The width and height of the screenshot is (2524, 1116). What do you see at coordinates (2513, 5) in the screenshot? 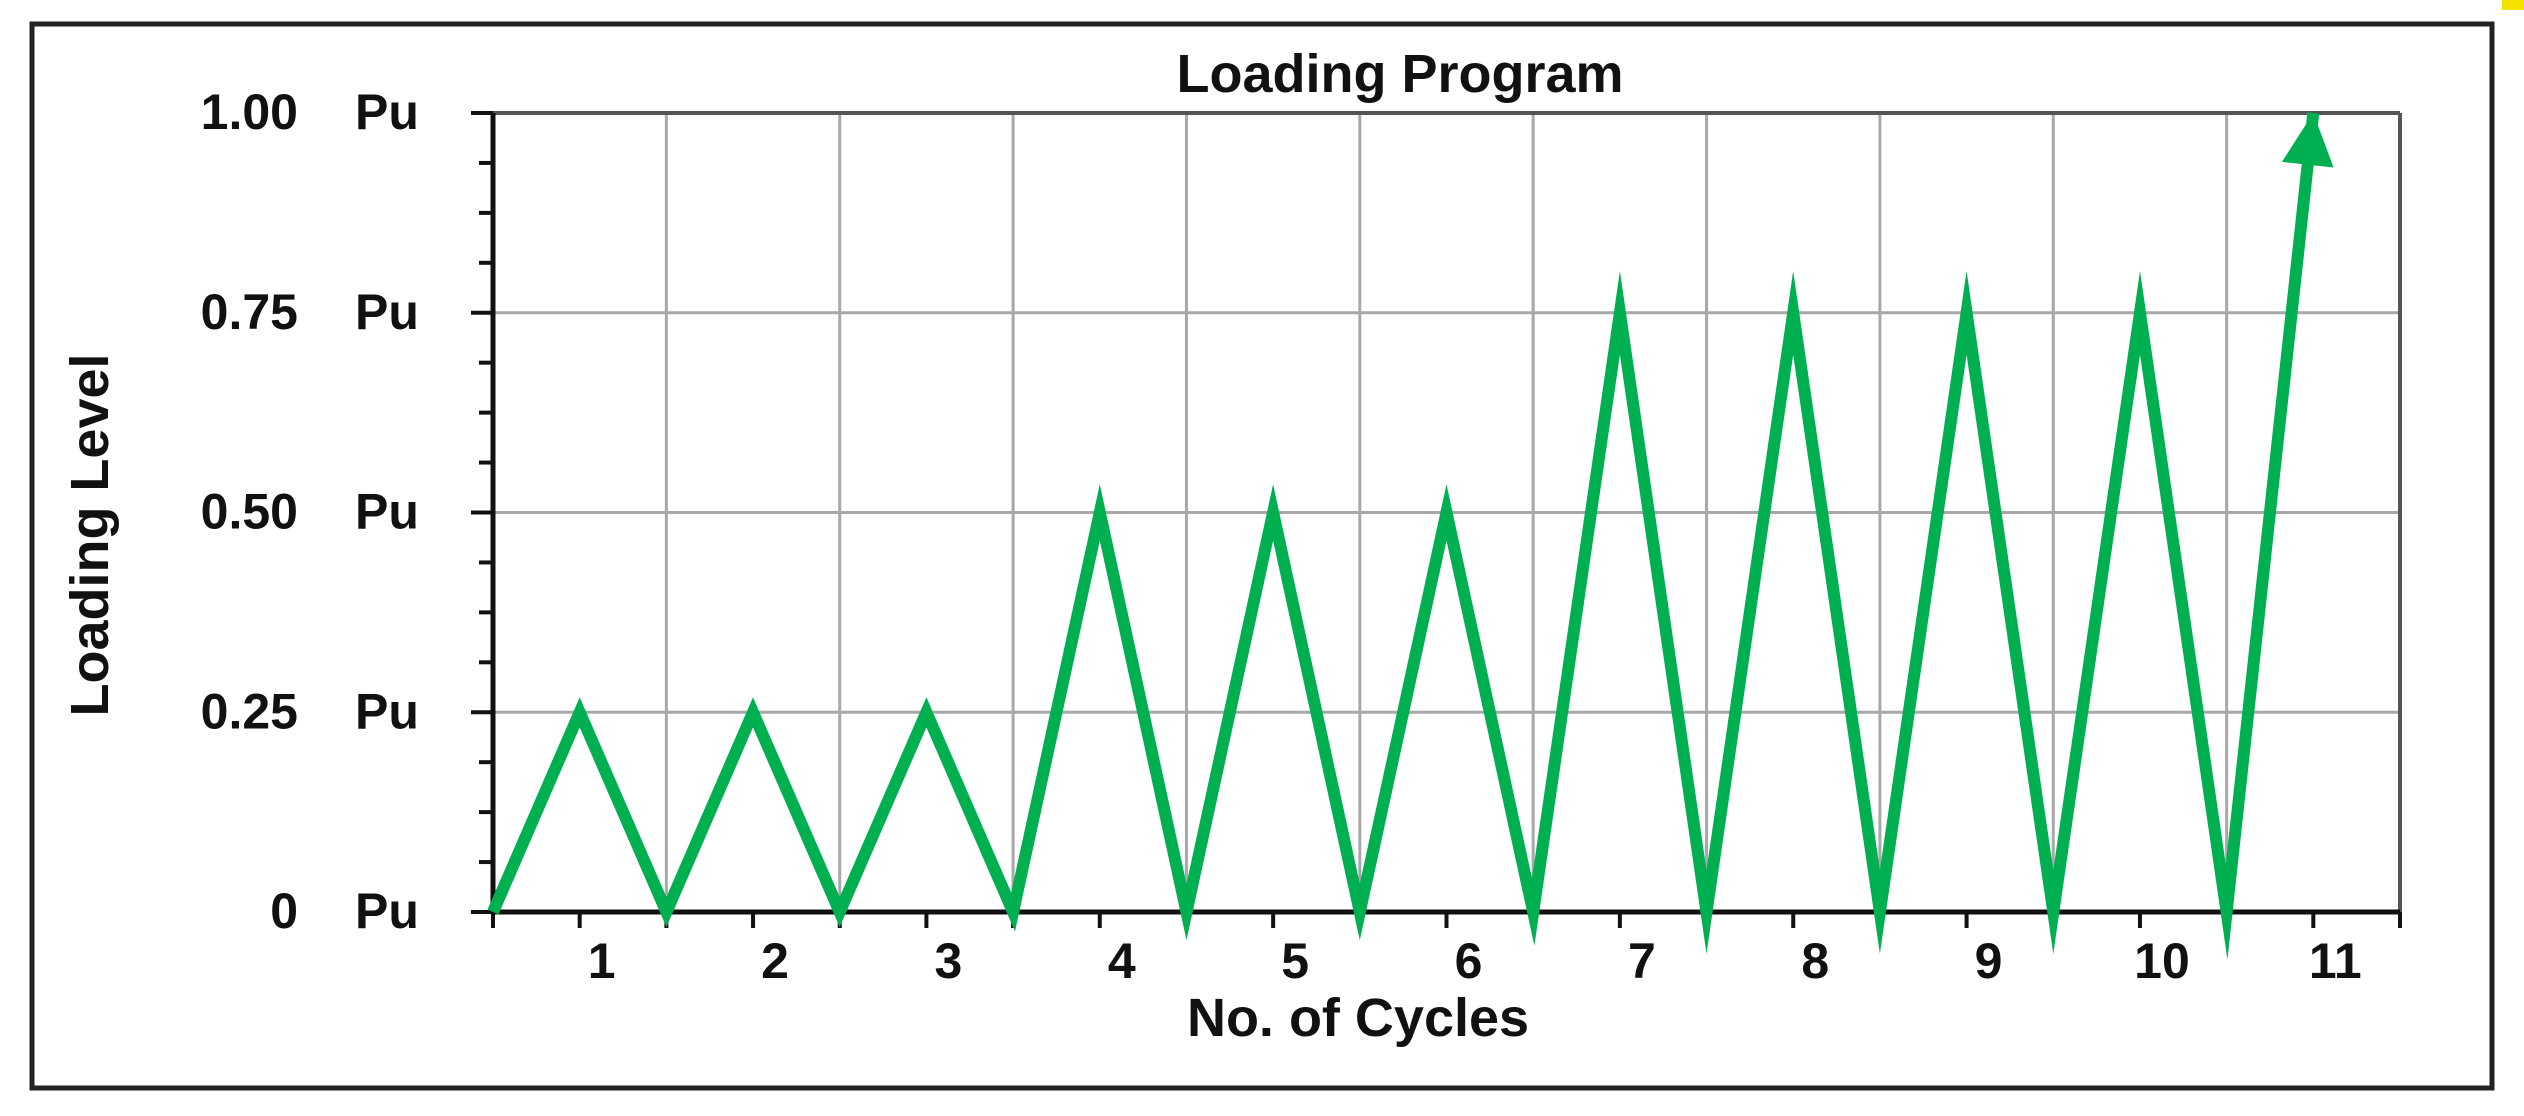
I see `chart-corner-accent` at bounding box center [2513, 5].